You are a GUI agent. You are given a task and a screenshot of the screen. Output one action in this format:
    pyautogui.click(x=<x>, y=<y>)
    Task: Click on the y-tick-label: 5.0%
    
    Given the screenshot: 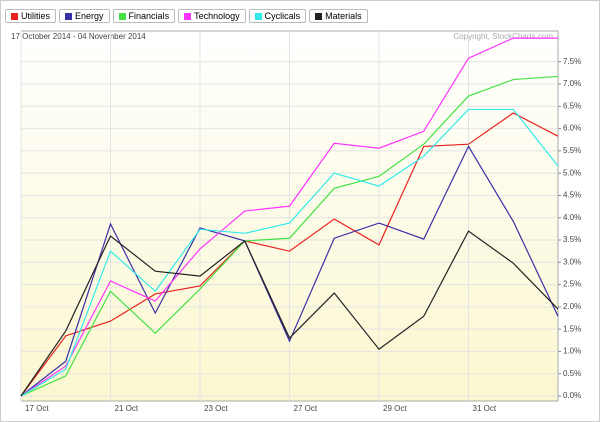 What is the action you would take?
    pyautogui.click(x=572, y=172)
    